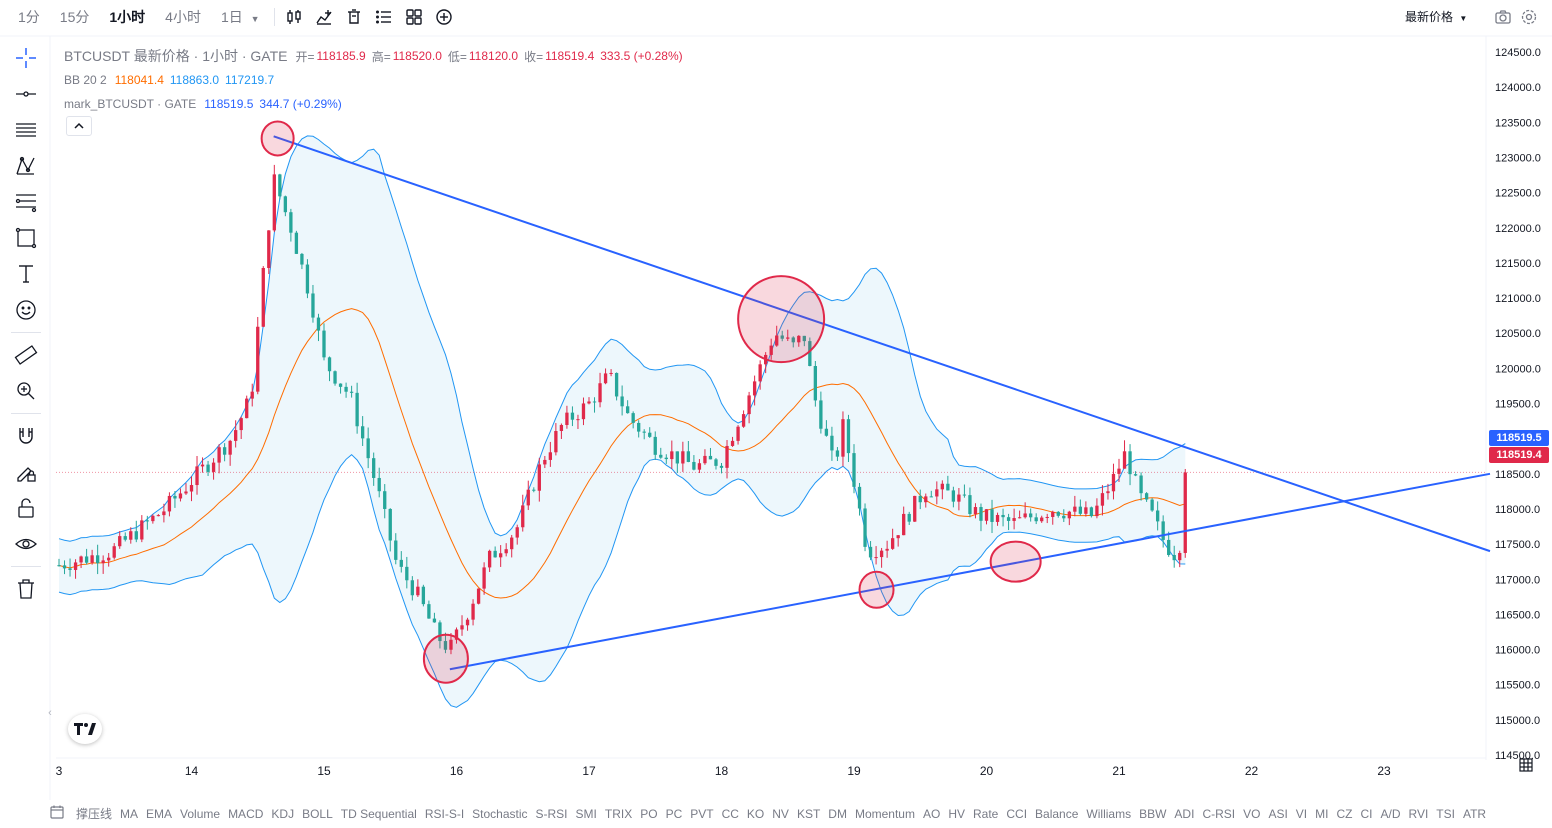 The image size is (1552, 828). Describe the element at coordinates (1518, 334) in the screenshot. I see `price-tick-label: 120500.0` at that location.